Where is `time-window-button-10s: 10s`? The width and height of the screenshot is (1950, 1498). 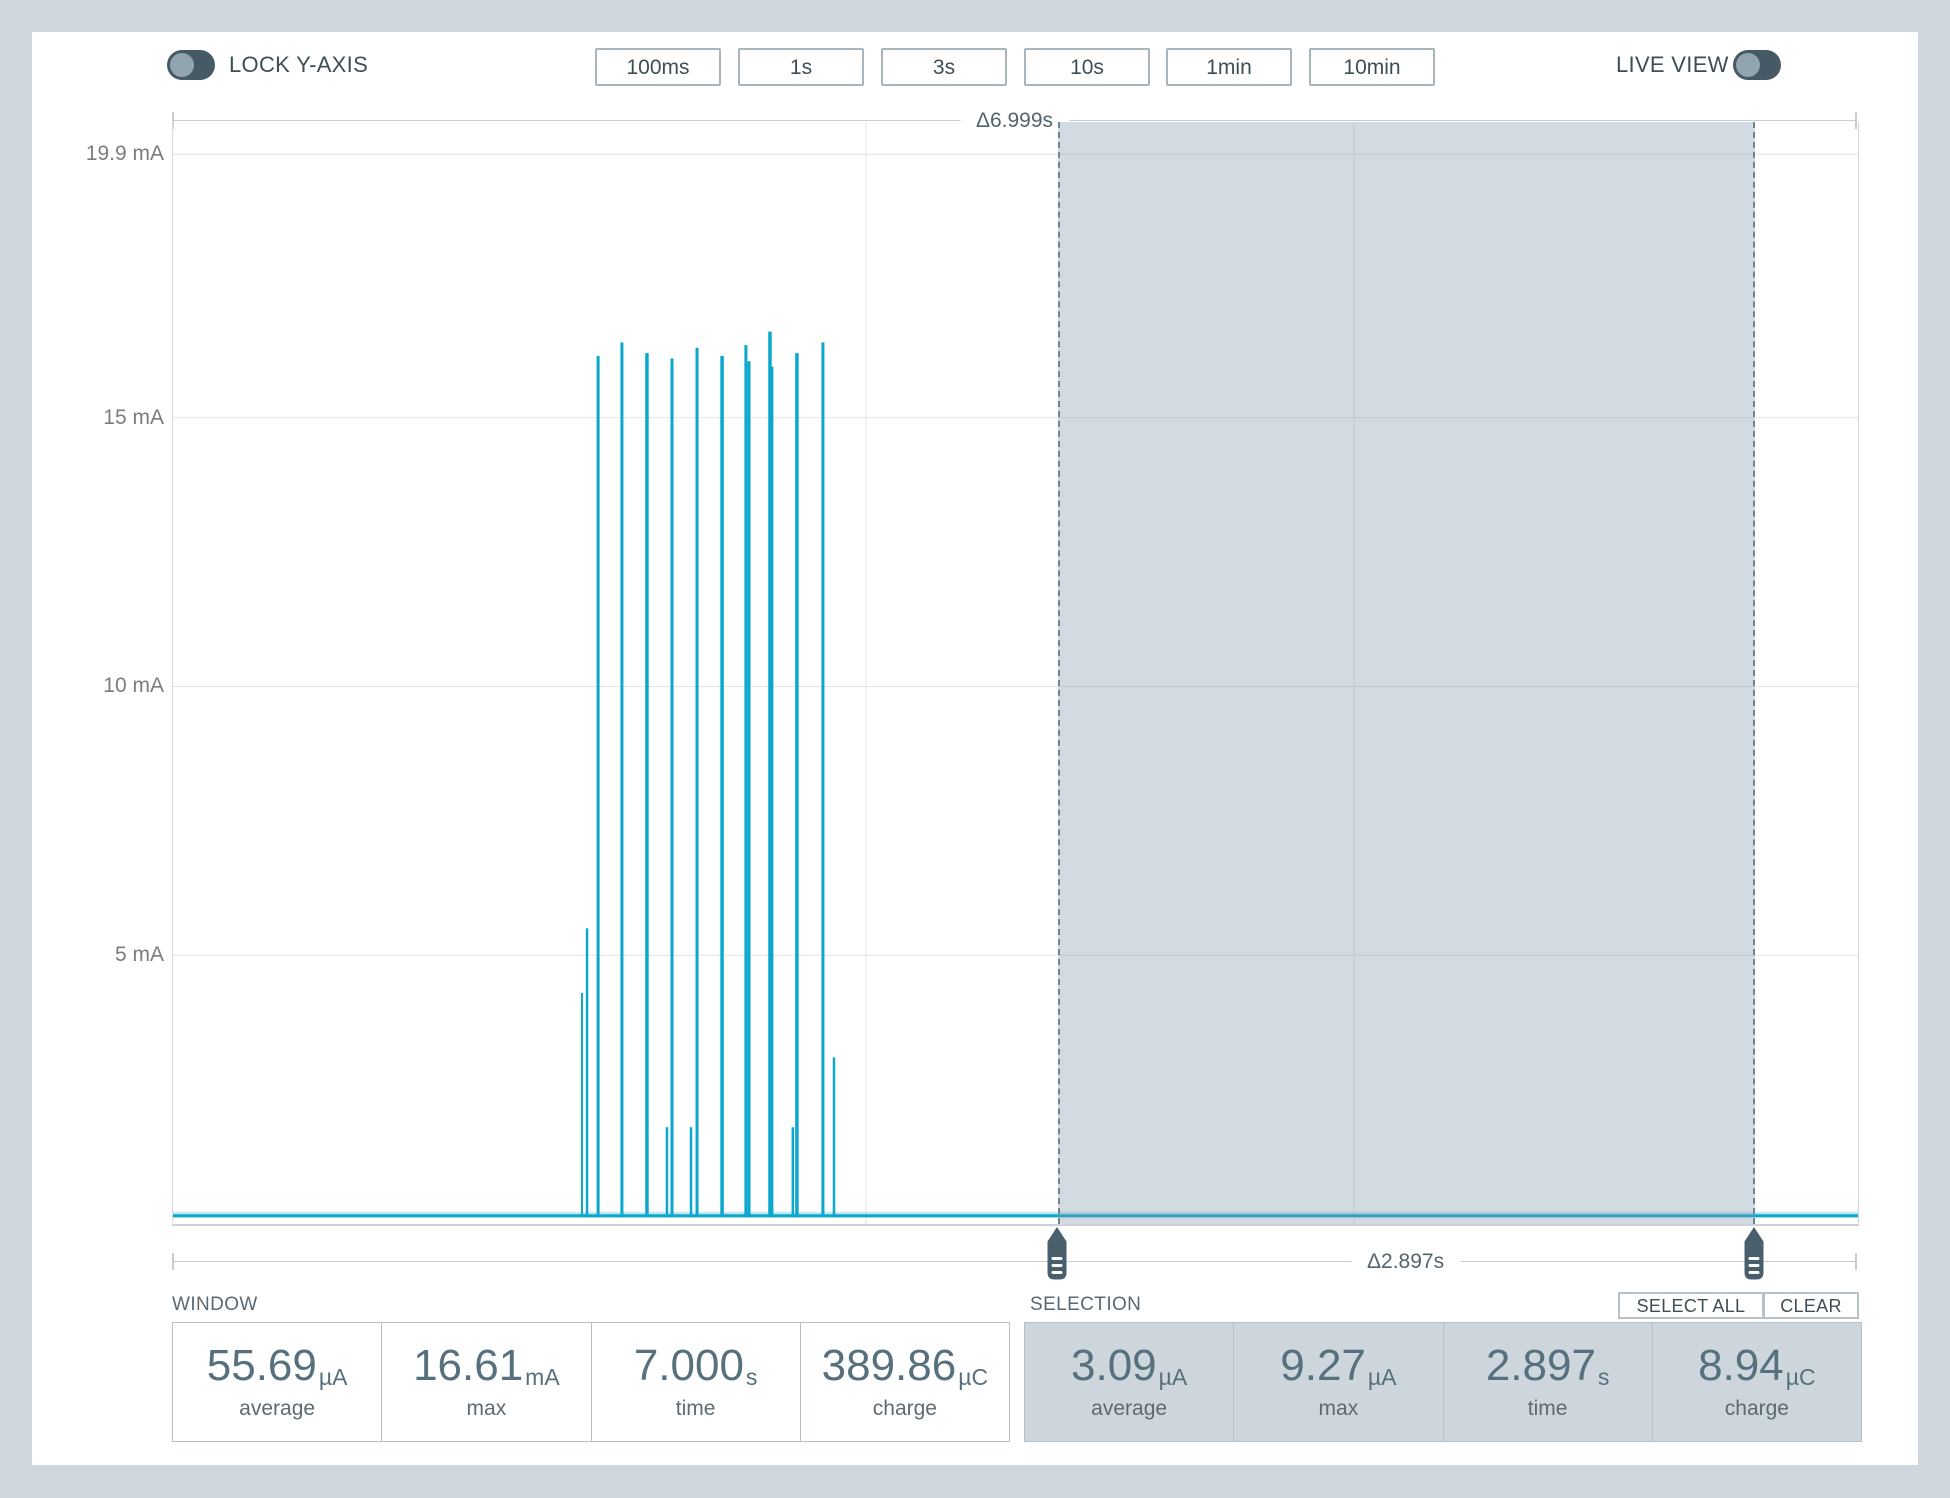 time-window-button-10s: 10s is located at coordinates (1087, 67).